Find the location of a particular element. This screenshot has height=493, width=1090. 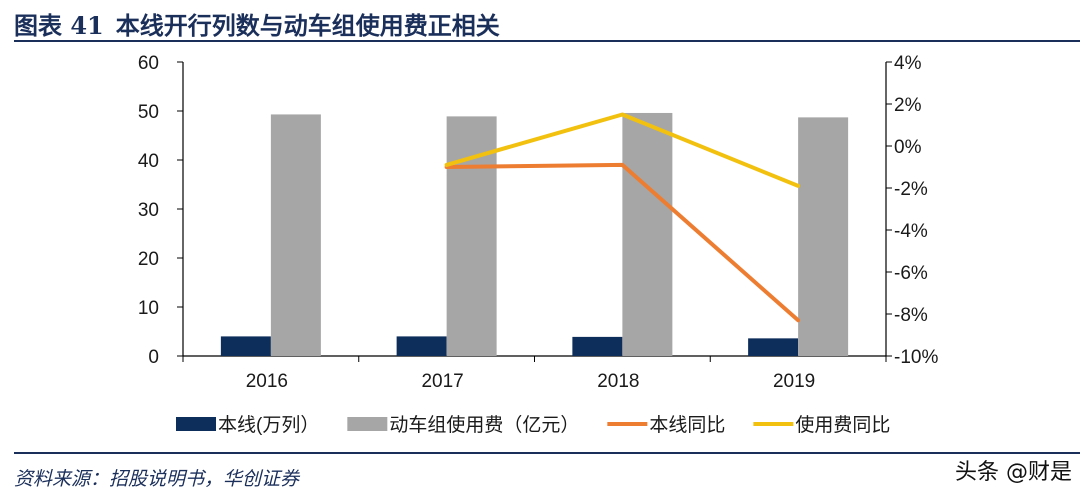

right-tick-label: 0% is located at coordinates (908, 147).